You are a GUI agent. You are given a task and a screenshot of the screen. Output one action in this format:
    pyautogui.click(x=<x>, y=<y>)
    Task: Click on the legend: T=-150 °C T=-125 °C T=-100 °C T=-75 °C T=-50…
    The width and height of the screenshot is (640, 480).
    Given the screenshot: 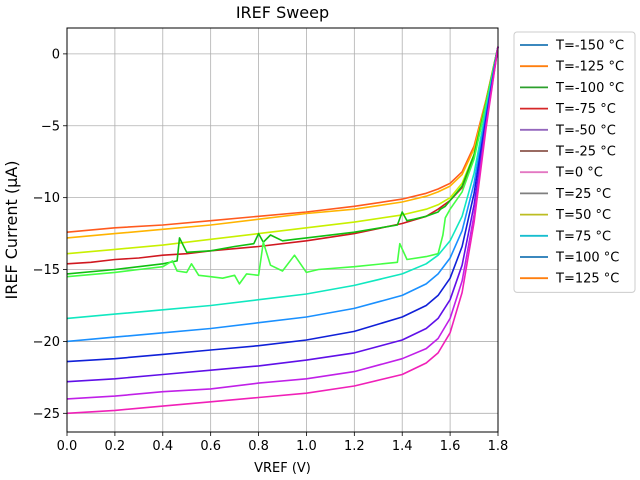 What is the action you would take?
    pyautogui.click(x=574, y=162)
    